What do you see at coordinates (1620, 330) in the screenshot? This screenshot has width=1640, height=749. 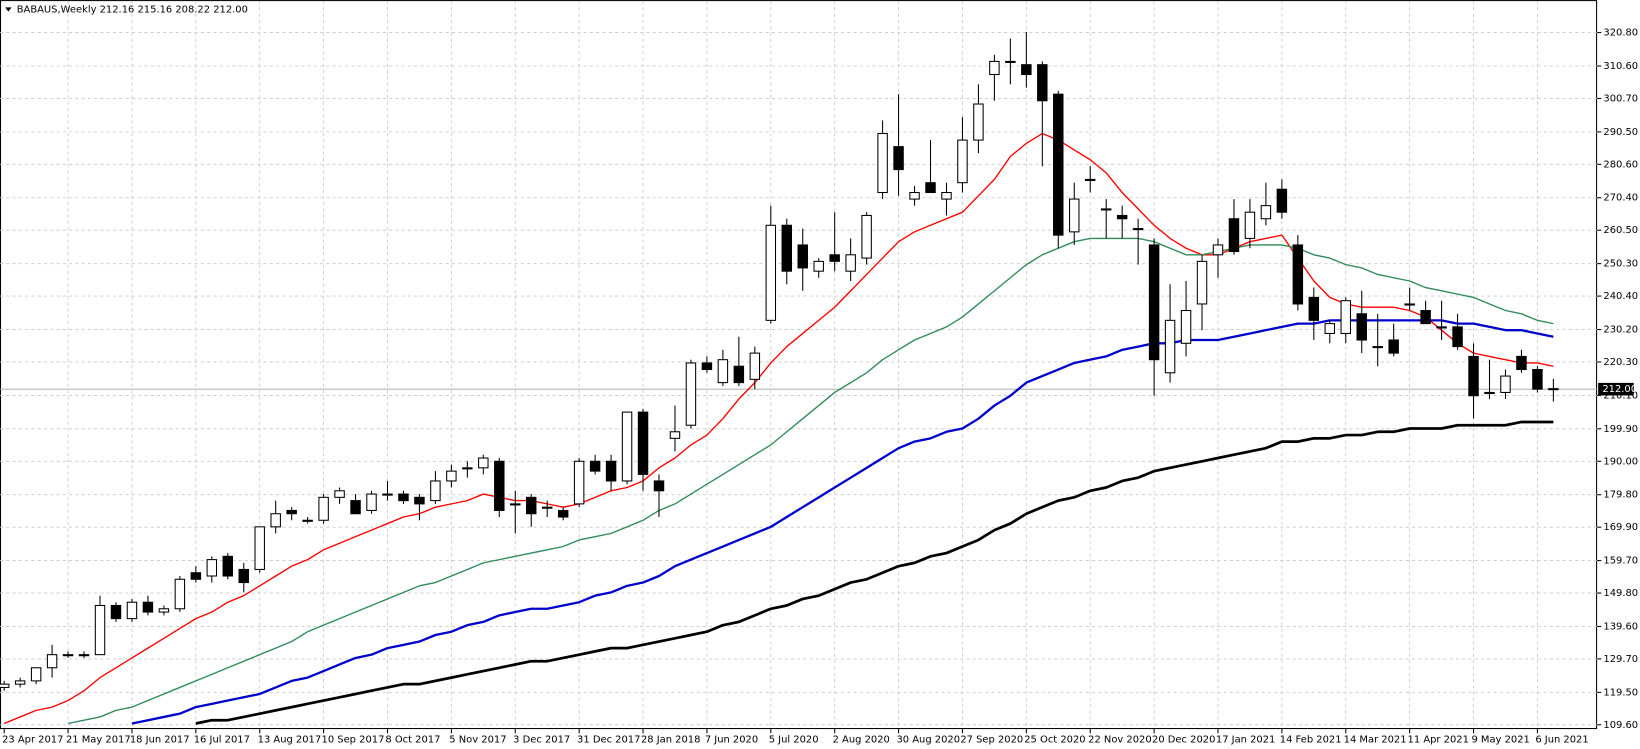 I see `y-tick-label: 230.20` at bounding box center [1620, 330].